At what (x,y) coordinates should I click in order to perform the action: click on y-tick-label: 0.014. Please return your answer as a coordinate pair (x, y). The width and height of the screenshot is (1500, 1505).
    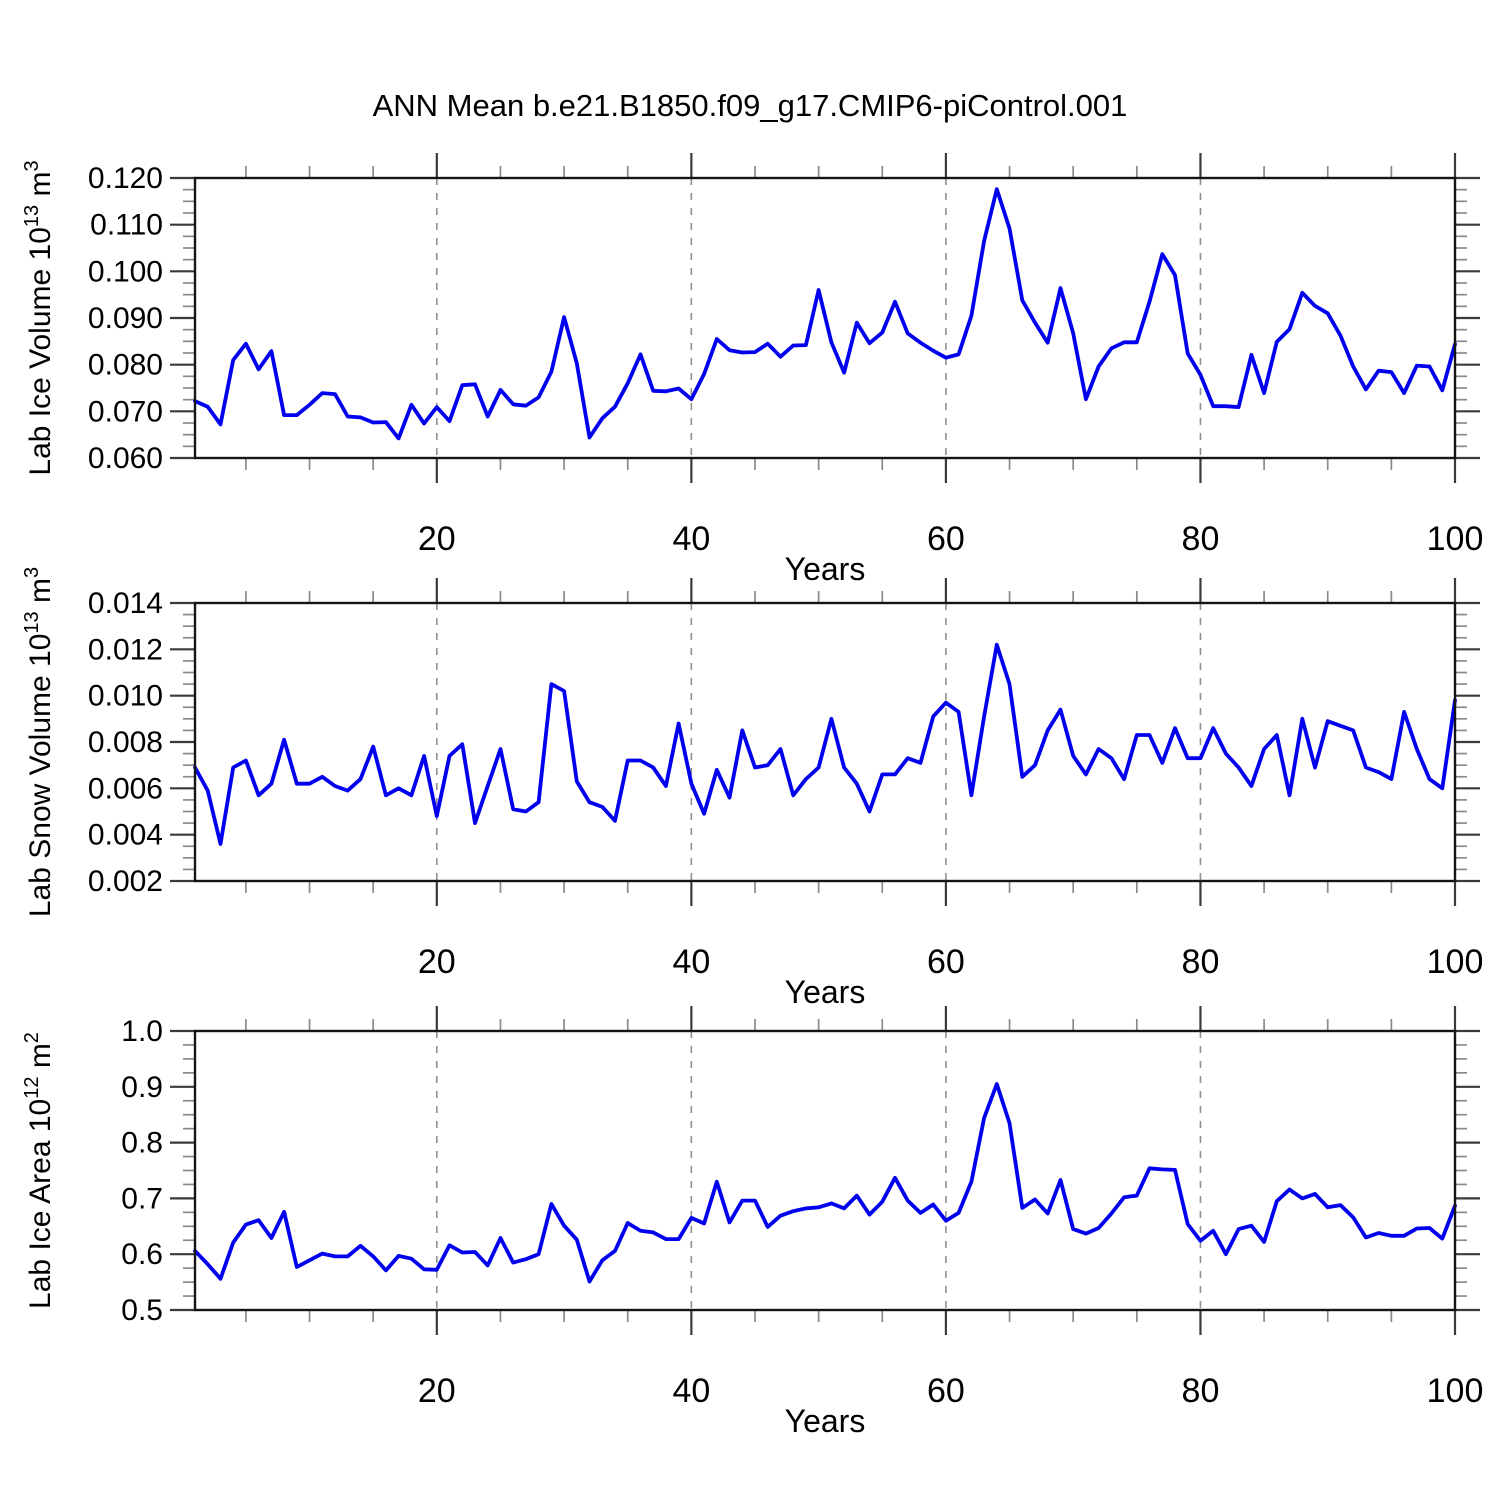
    Looking at the image, I should click on (125, 603).